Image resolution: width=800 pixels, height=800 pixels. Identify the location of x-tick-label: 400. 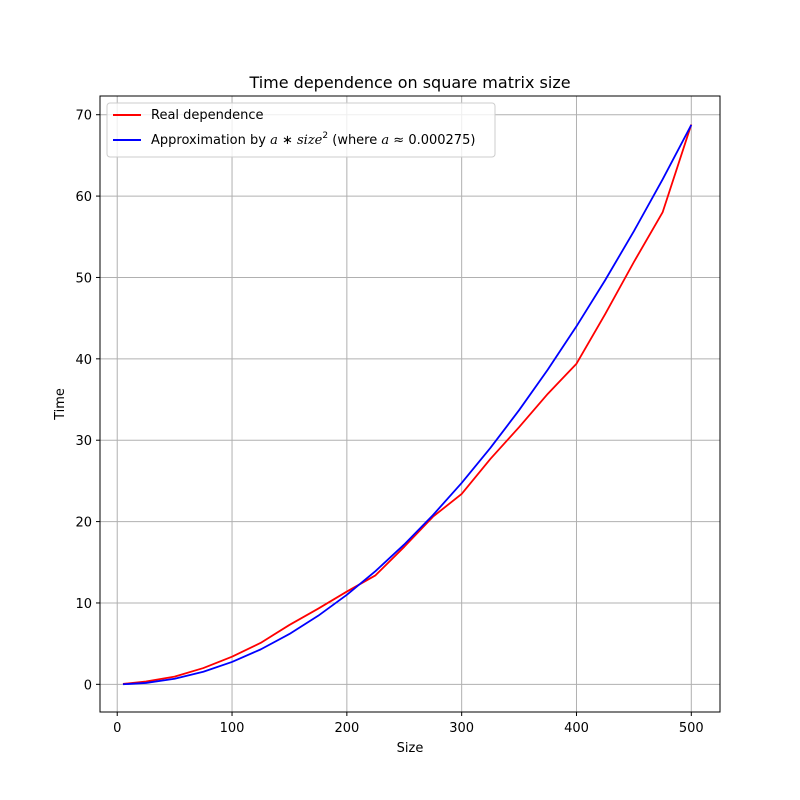
(576, 728).